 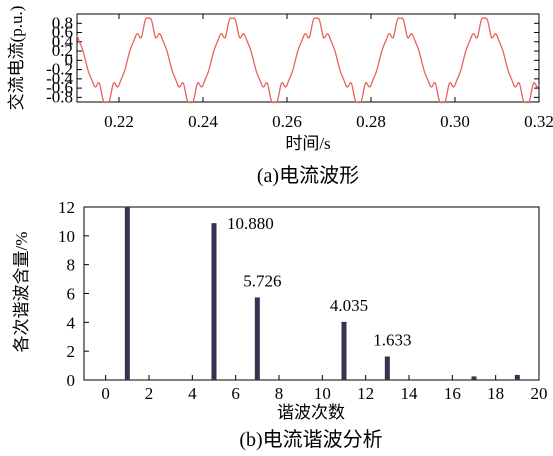 I want to click on x-axis-title-a: 时间/s, so click(x=307, y=143).